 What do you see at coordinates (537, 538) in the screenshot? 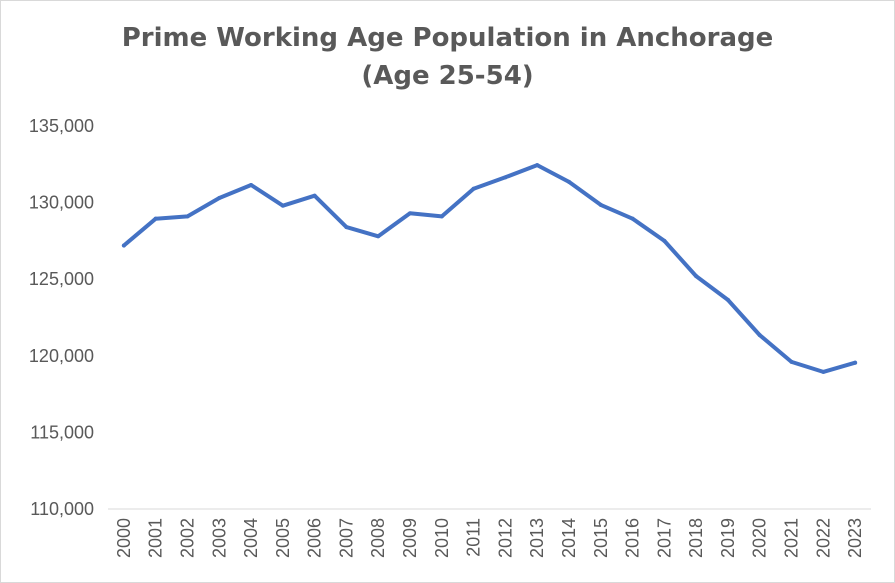
I see `x-tick-label: 2013` at bounding box center [537, 538].